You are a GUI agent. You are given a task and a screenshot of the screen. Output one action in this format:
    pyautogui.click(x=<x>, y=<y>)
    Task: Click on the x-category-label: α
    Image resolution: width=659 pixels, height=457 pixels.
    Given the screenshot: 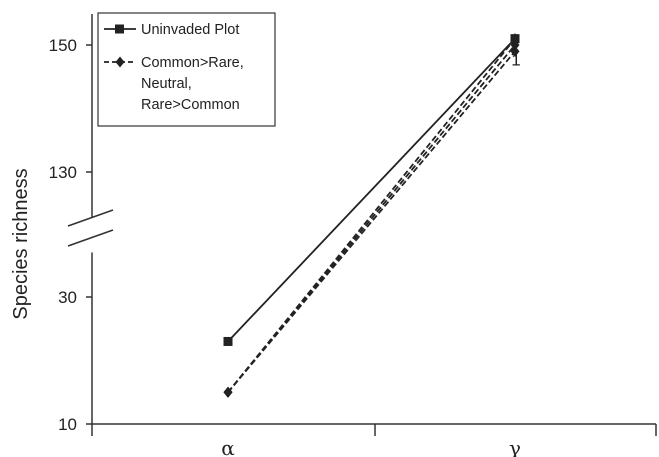 What is the action you would take?
    pyautogui.click(x=228, y=446)
    